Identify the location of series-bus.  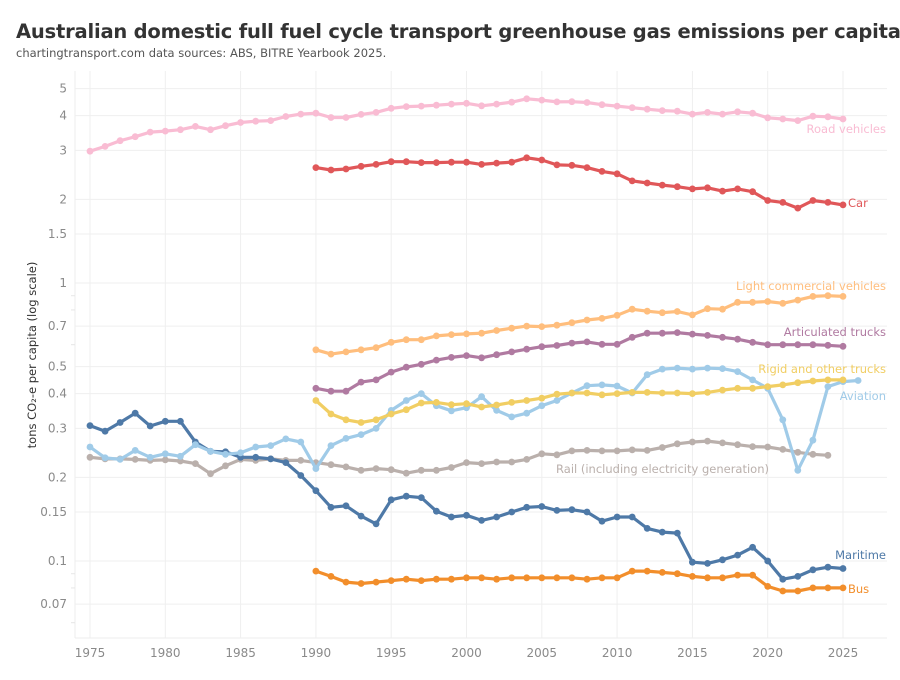
(579, 581).